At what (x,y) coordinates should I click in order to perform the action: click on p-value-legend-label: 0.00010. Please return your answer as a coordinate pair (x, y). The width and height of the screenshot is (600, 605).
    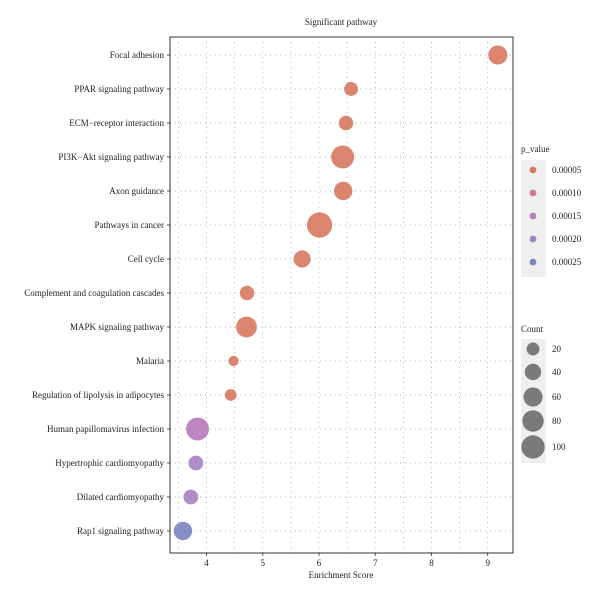
    Looking at the image, I should click on (567, 193).